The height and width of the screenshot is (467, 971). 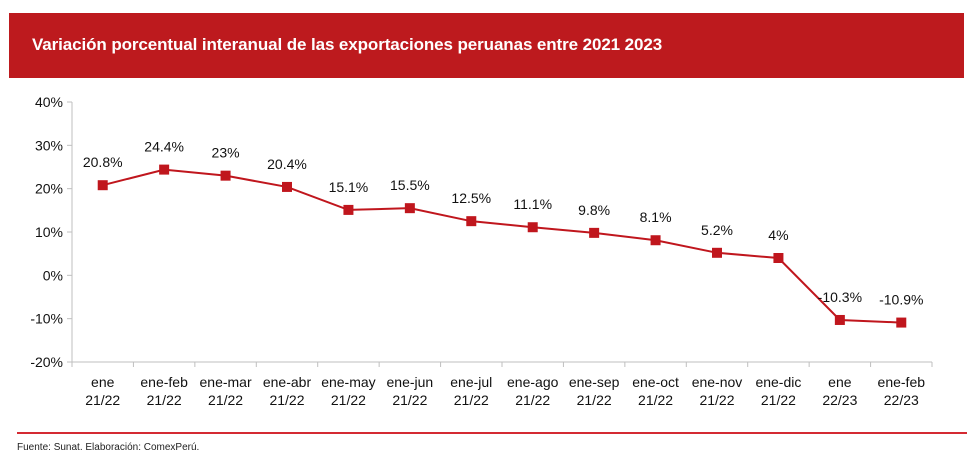 I want to click on data-label: 8.1%, so click(x=656, y=217).